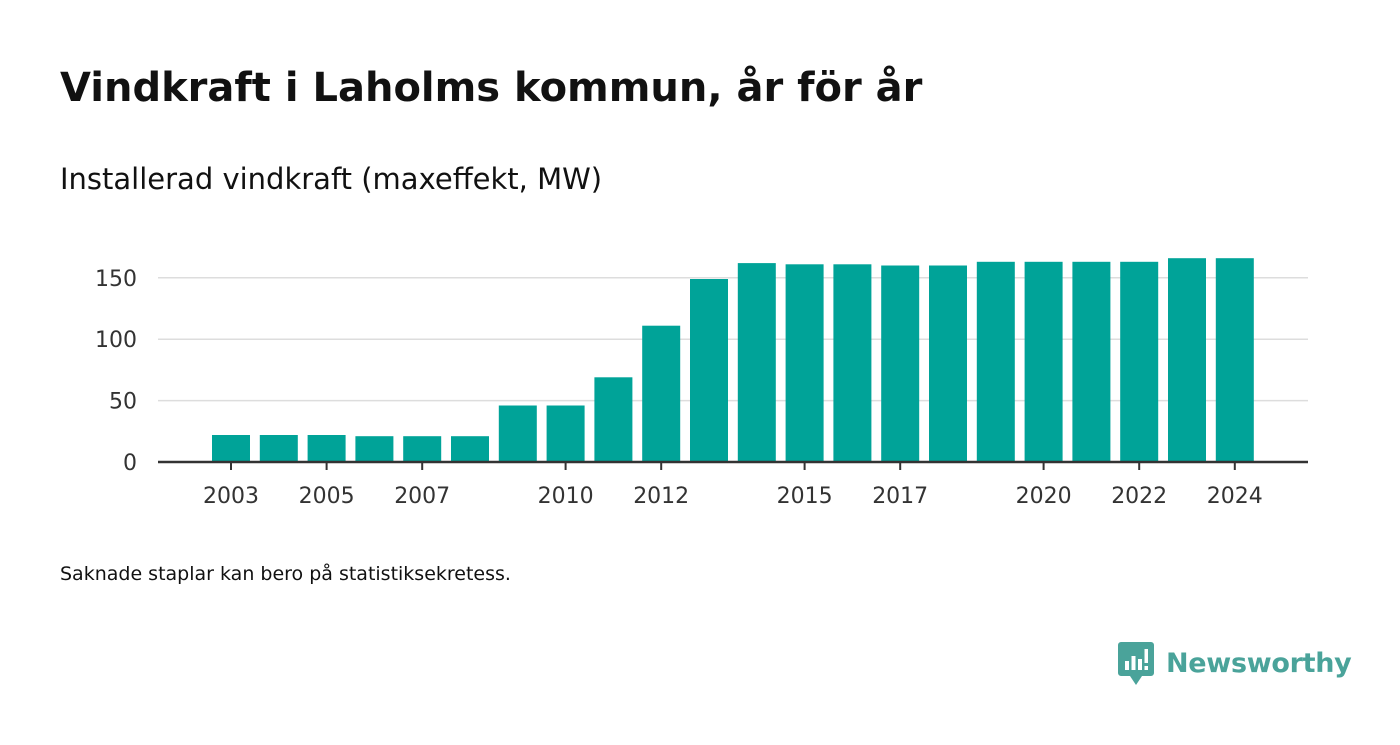 This screenshot has width=1400, height=745. What do you see at coordinates (231, 496) in the screenshot?
I see `x-tick-label: 2003` at bounding box center [231, 496].